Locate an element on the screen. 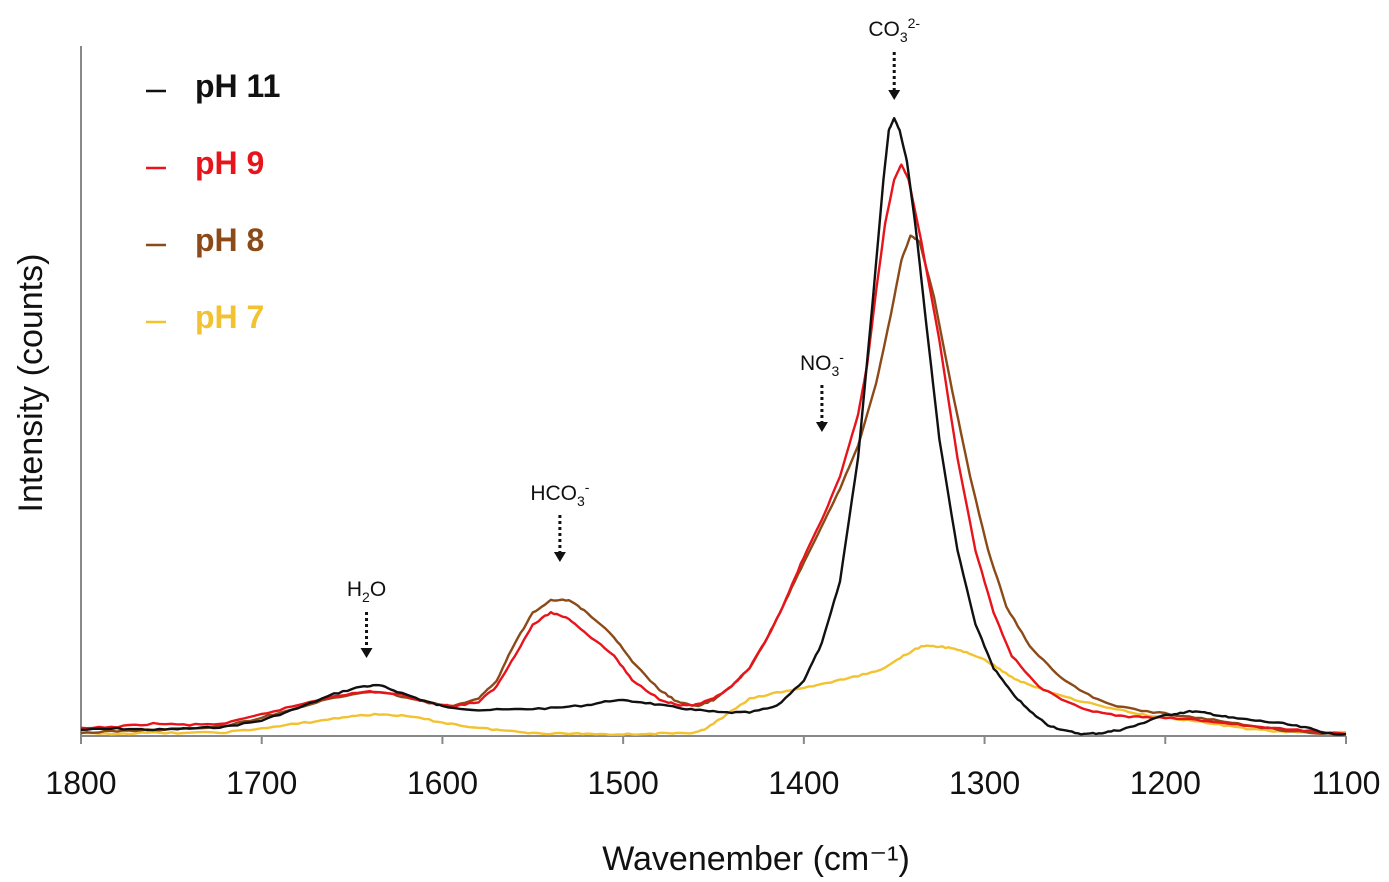  annotation-co3: CO32- is located at coordinates (894, 57).